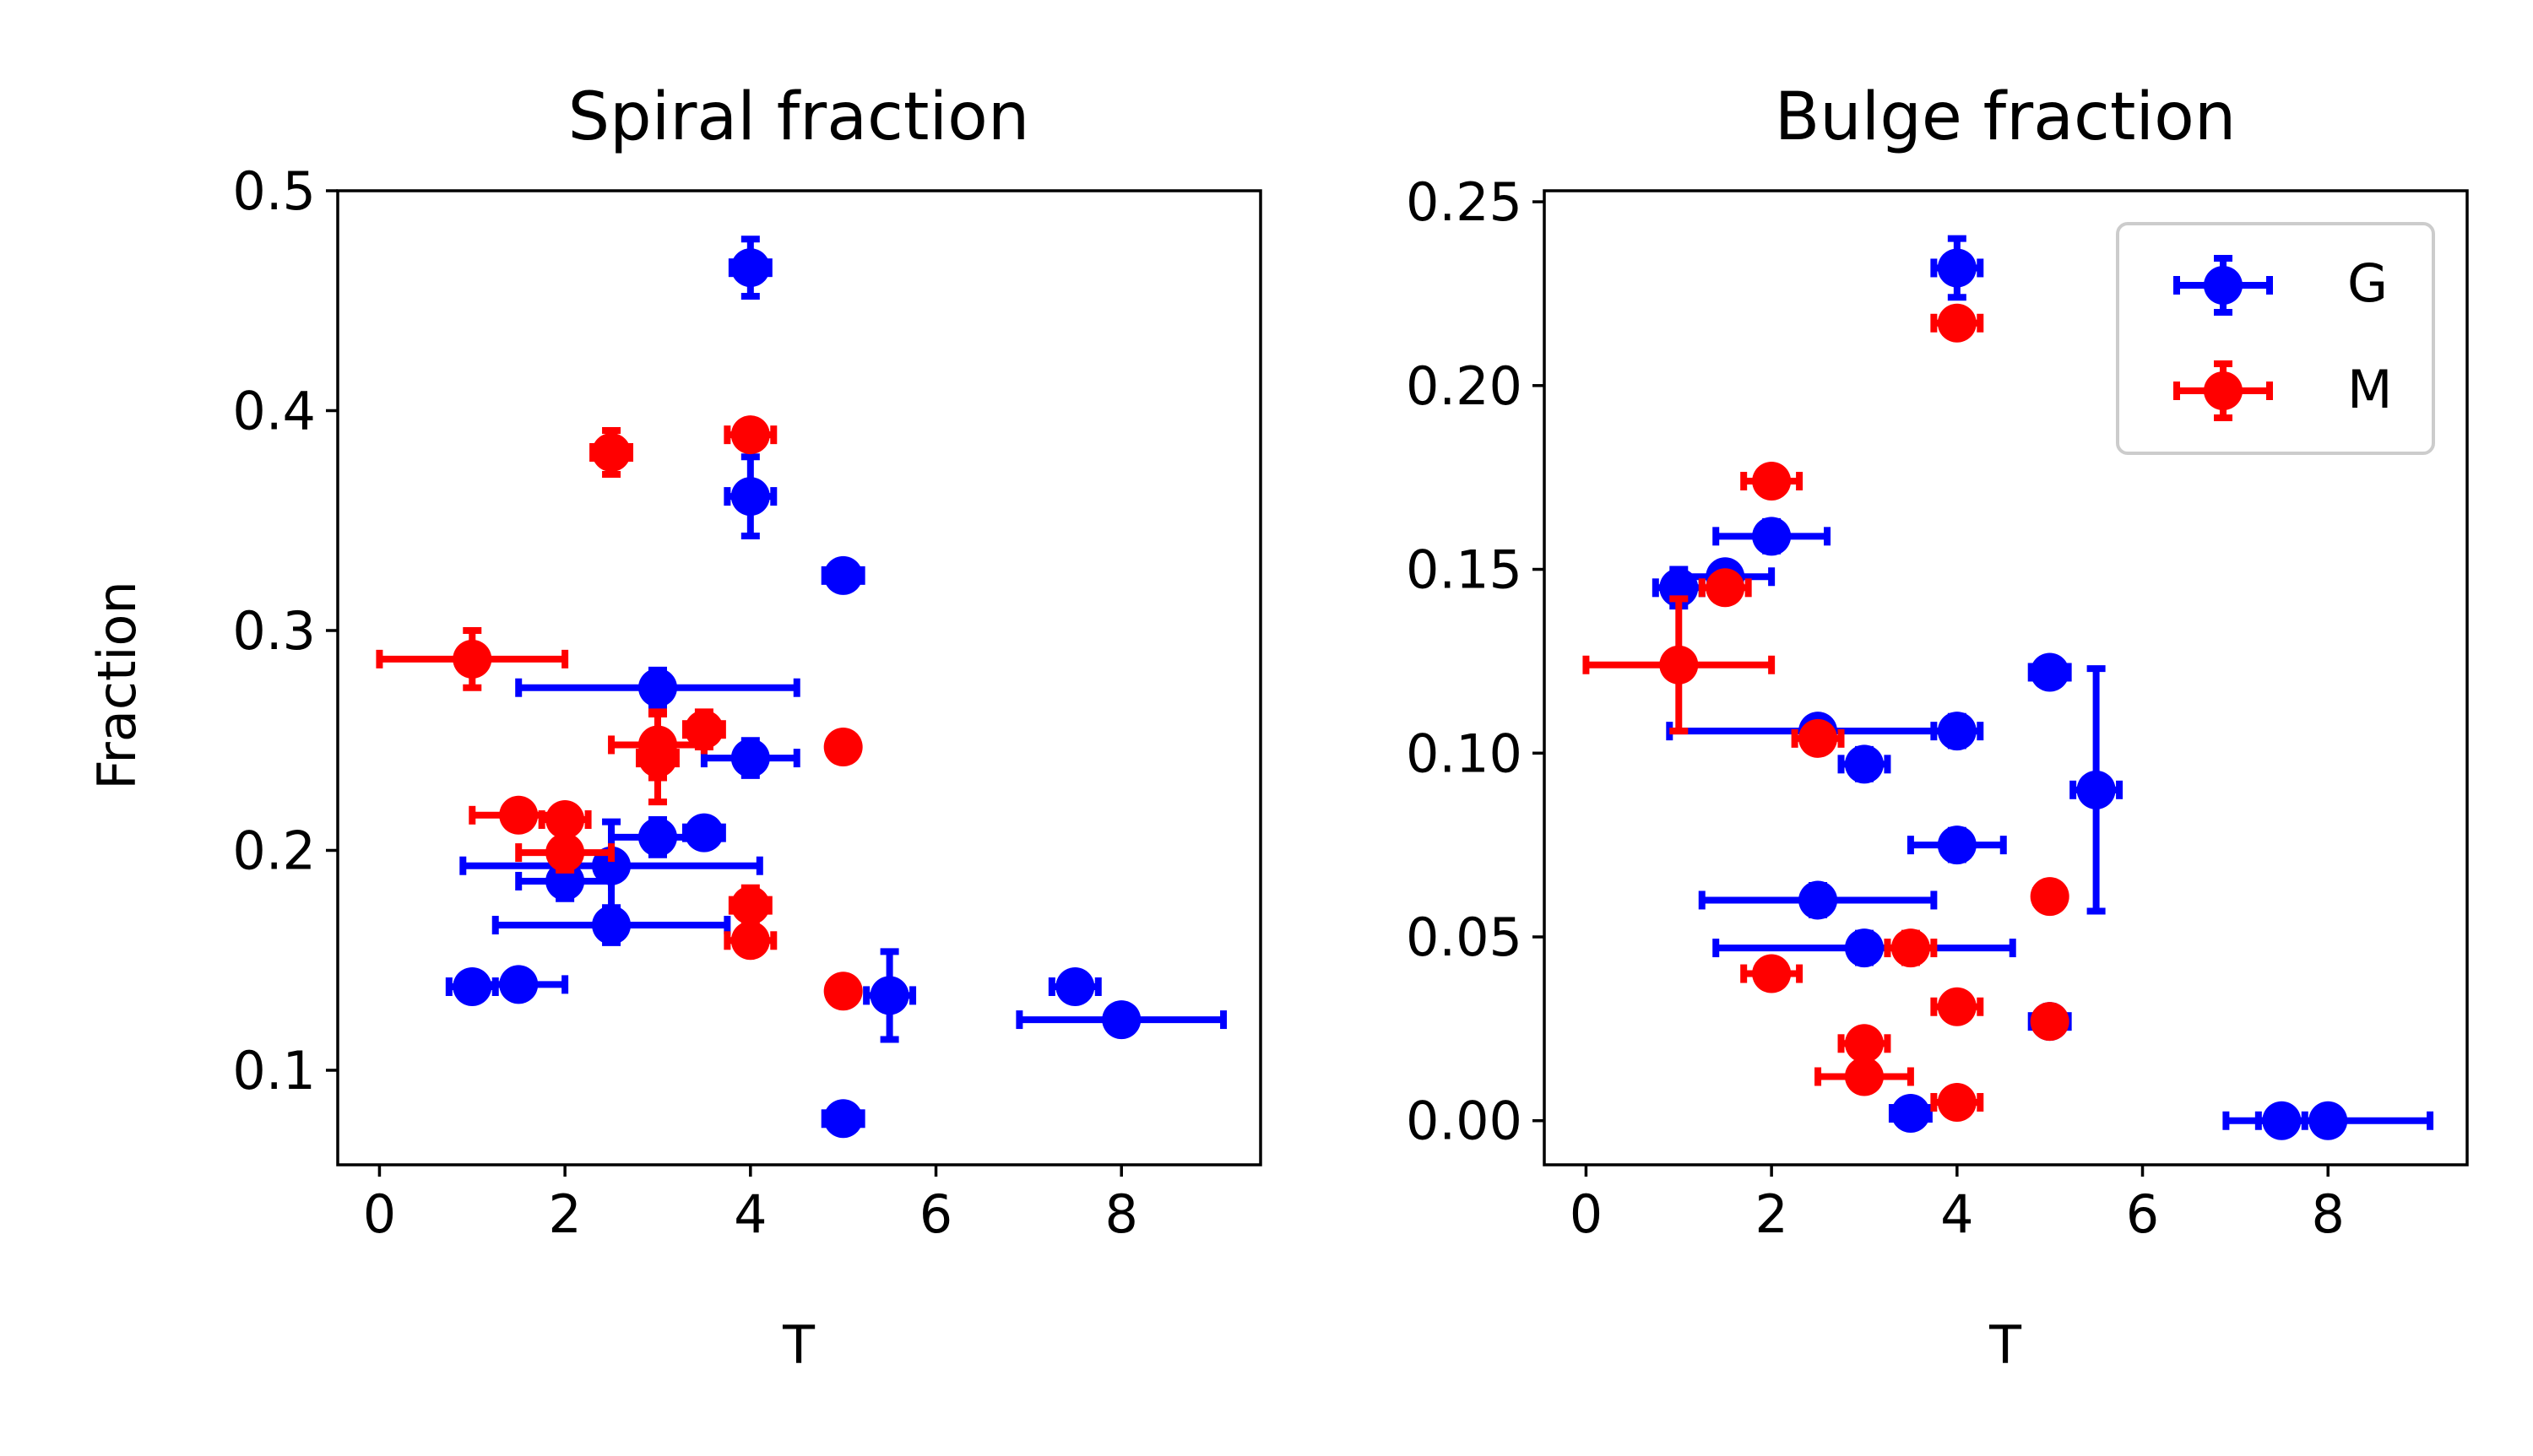  I want to click on bulge-fraction-y-tick-label: 0.20, so click(1464, 386).